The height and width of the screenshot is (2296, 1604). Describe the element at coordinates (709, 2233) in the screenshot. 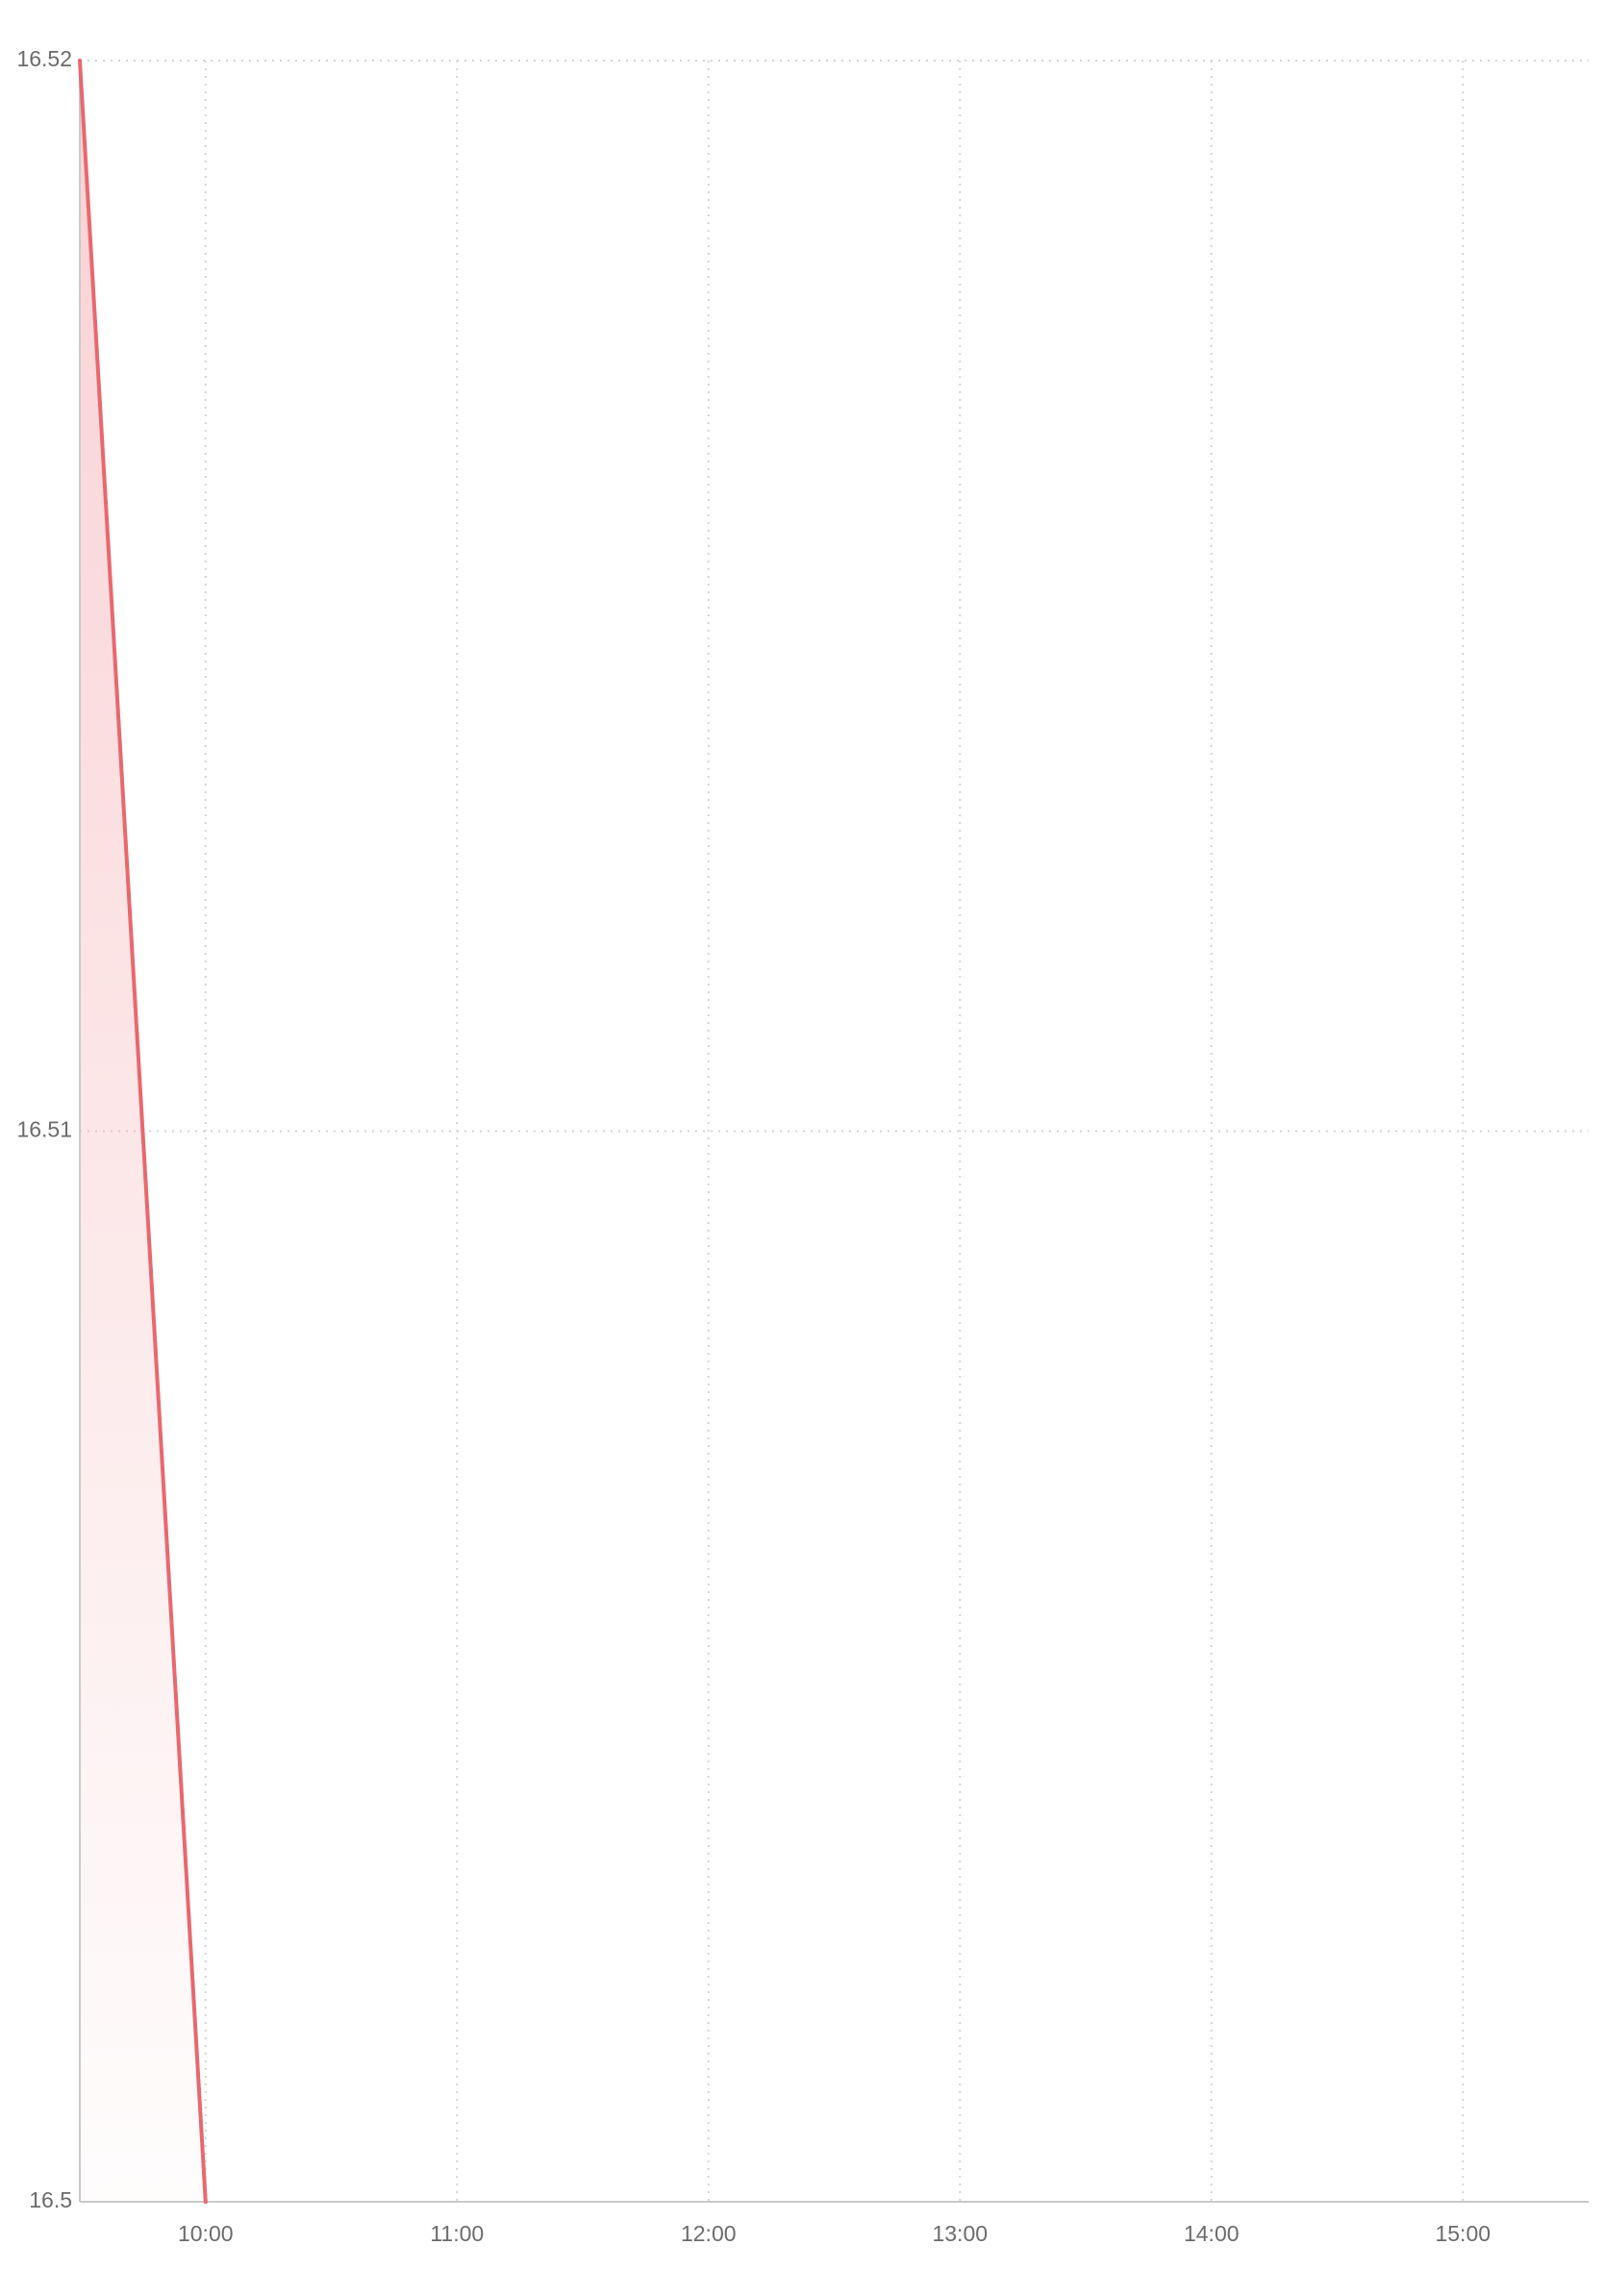

I see `x-tick-label: 12:00` at that location.